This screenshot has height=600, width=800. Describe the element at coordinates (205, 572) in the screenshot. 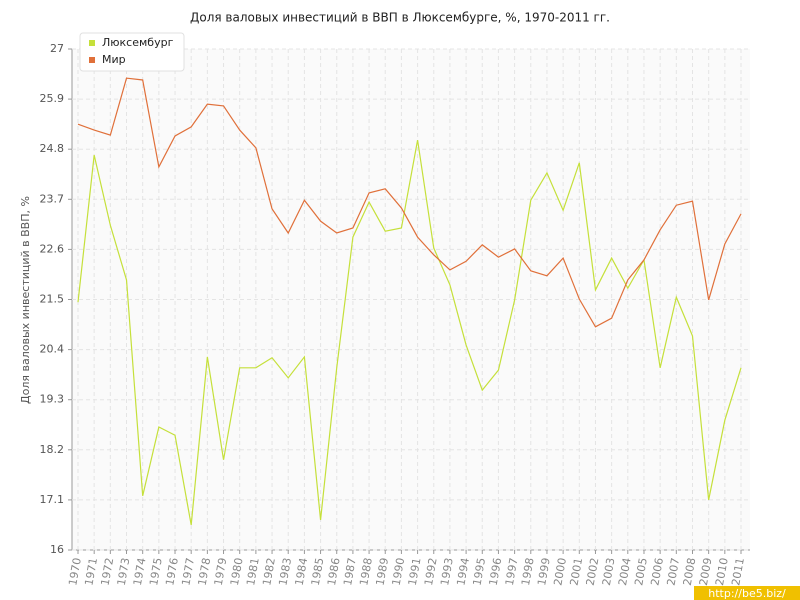

I see `x-tick-label: 1978` at that location.